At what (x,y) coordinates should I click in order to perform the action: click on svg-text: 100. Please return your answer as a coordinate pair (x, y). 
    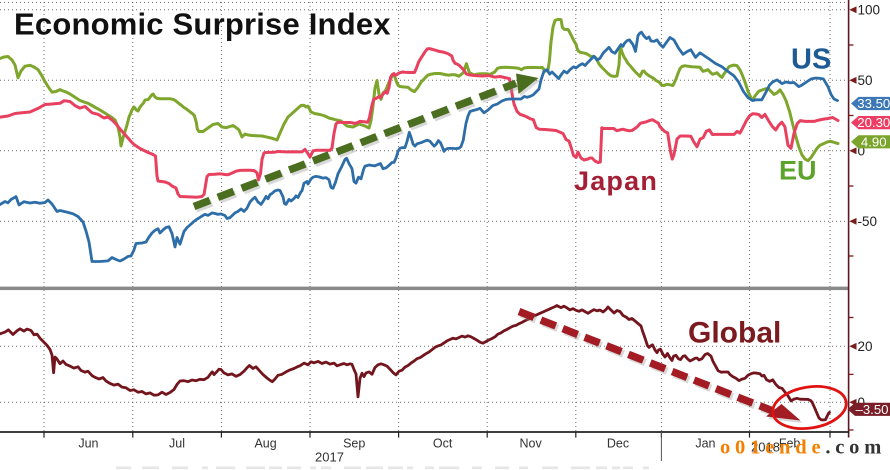
    Looking at the image, I should click on (869, 9).